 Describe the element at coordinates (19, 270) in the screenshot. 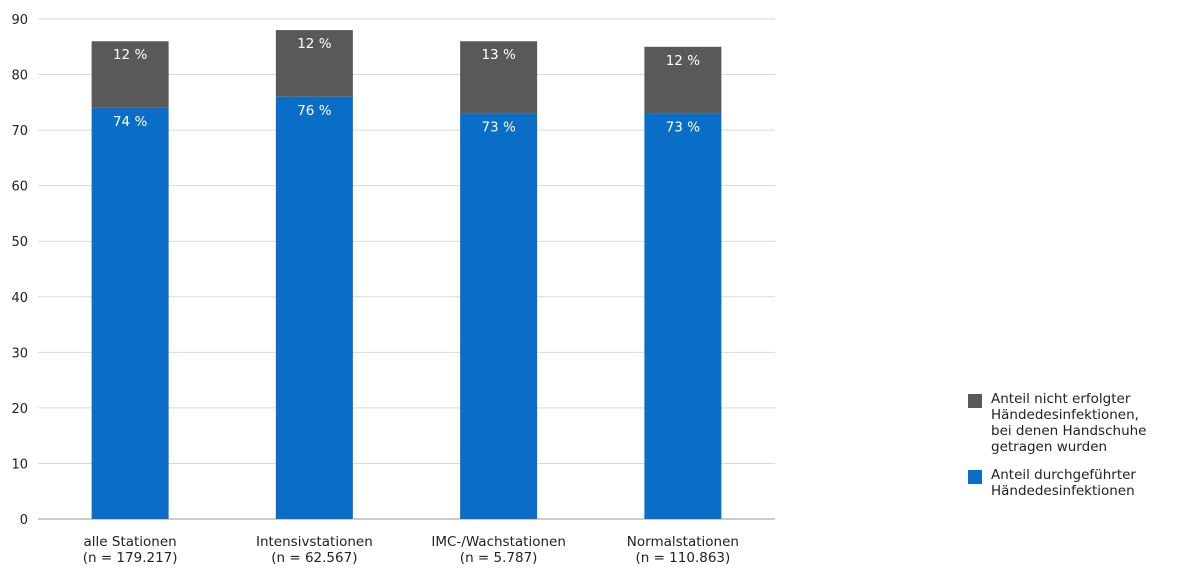

I see `y-axis: 0 10 20 30 40 50 60 70 80 90` at that location.